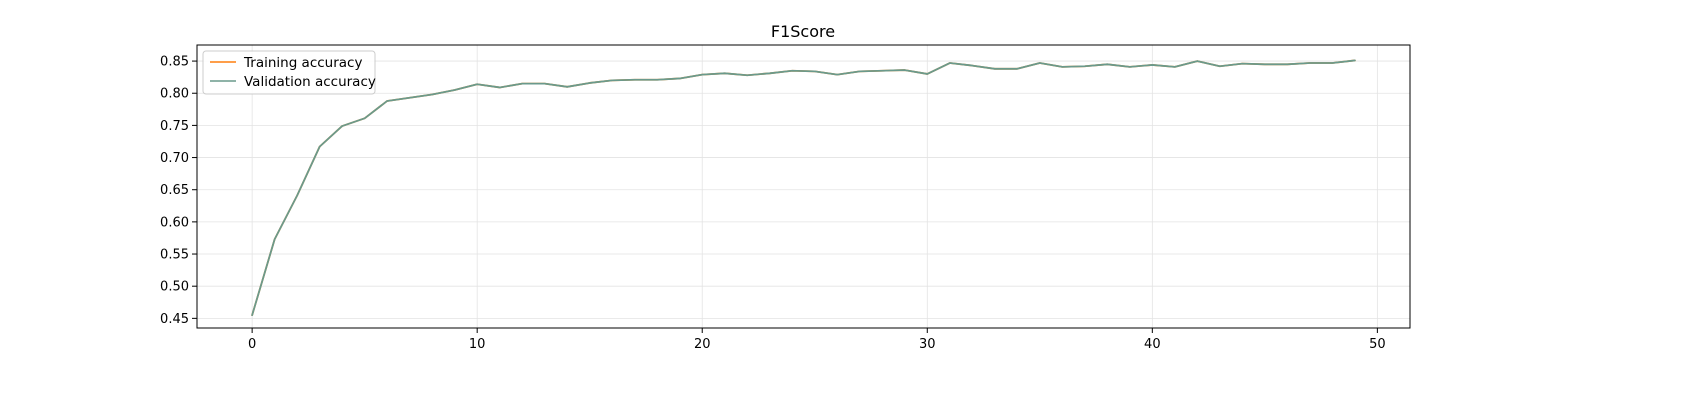  I want to click on x-tick-label: 30, so click(927, 344).